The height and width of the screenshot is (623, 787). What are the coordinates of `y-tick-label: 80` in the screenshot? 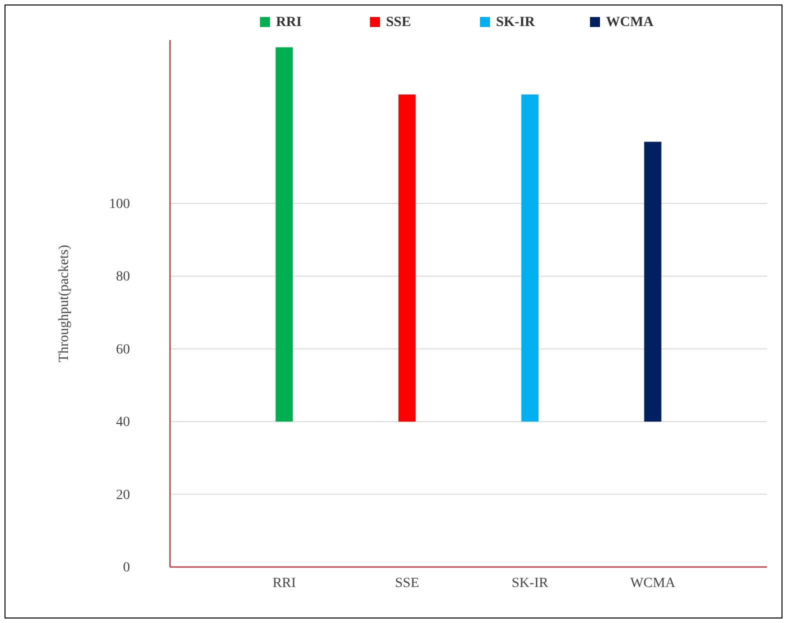 It's located at (123, 277).